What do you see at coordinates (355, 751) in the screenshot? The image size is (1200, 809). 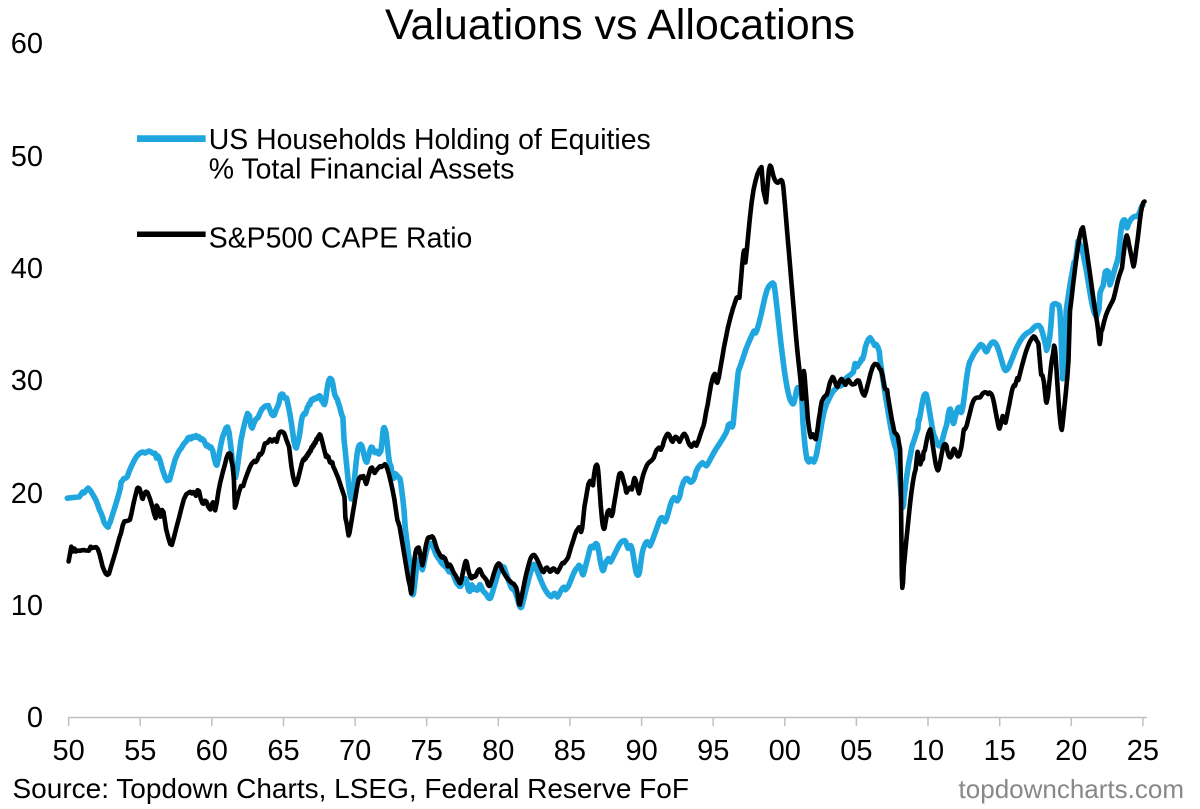 I see `svg-text: 70` at bounding box center [355, 751].